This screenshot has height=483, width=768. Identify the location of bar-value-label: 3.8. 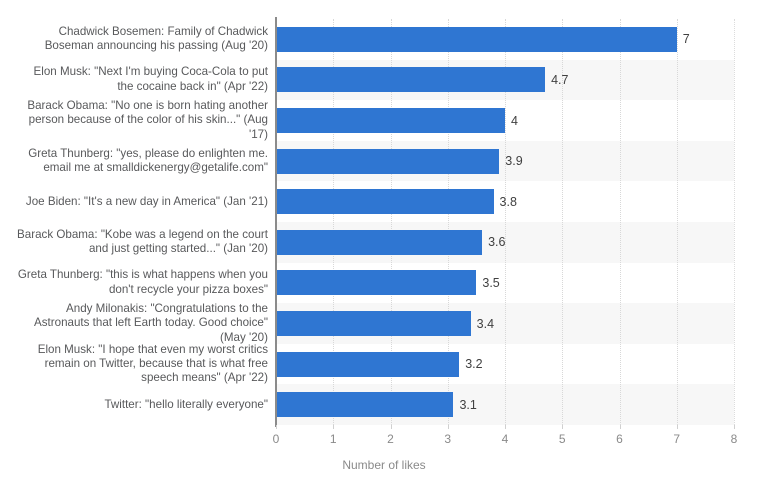
(508, 201).